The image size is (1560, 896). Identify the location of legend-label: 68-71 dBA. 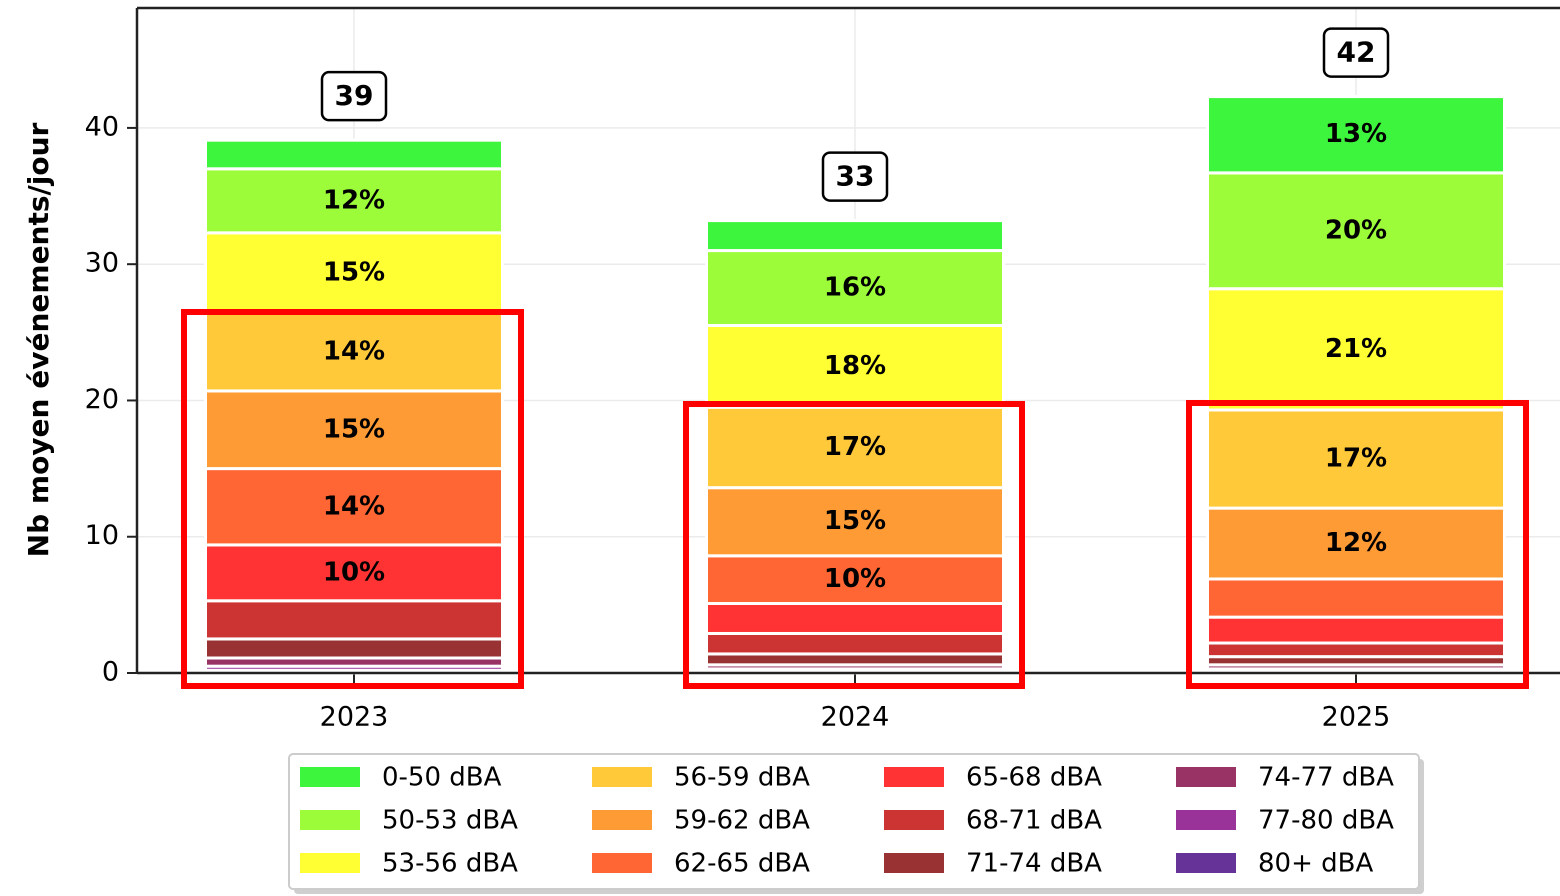
(1034, 821).